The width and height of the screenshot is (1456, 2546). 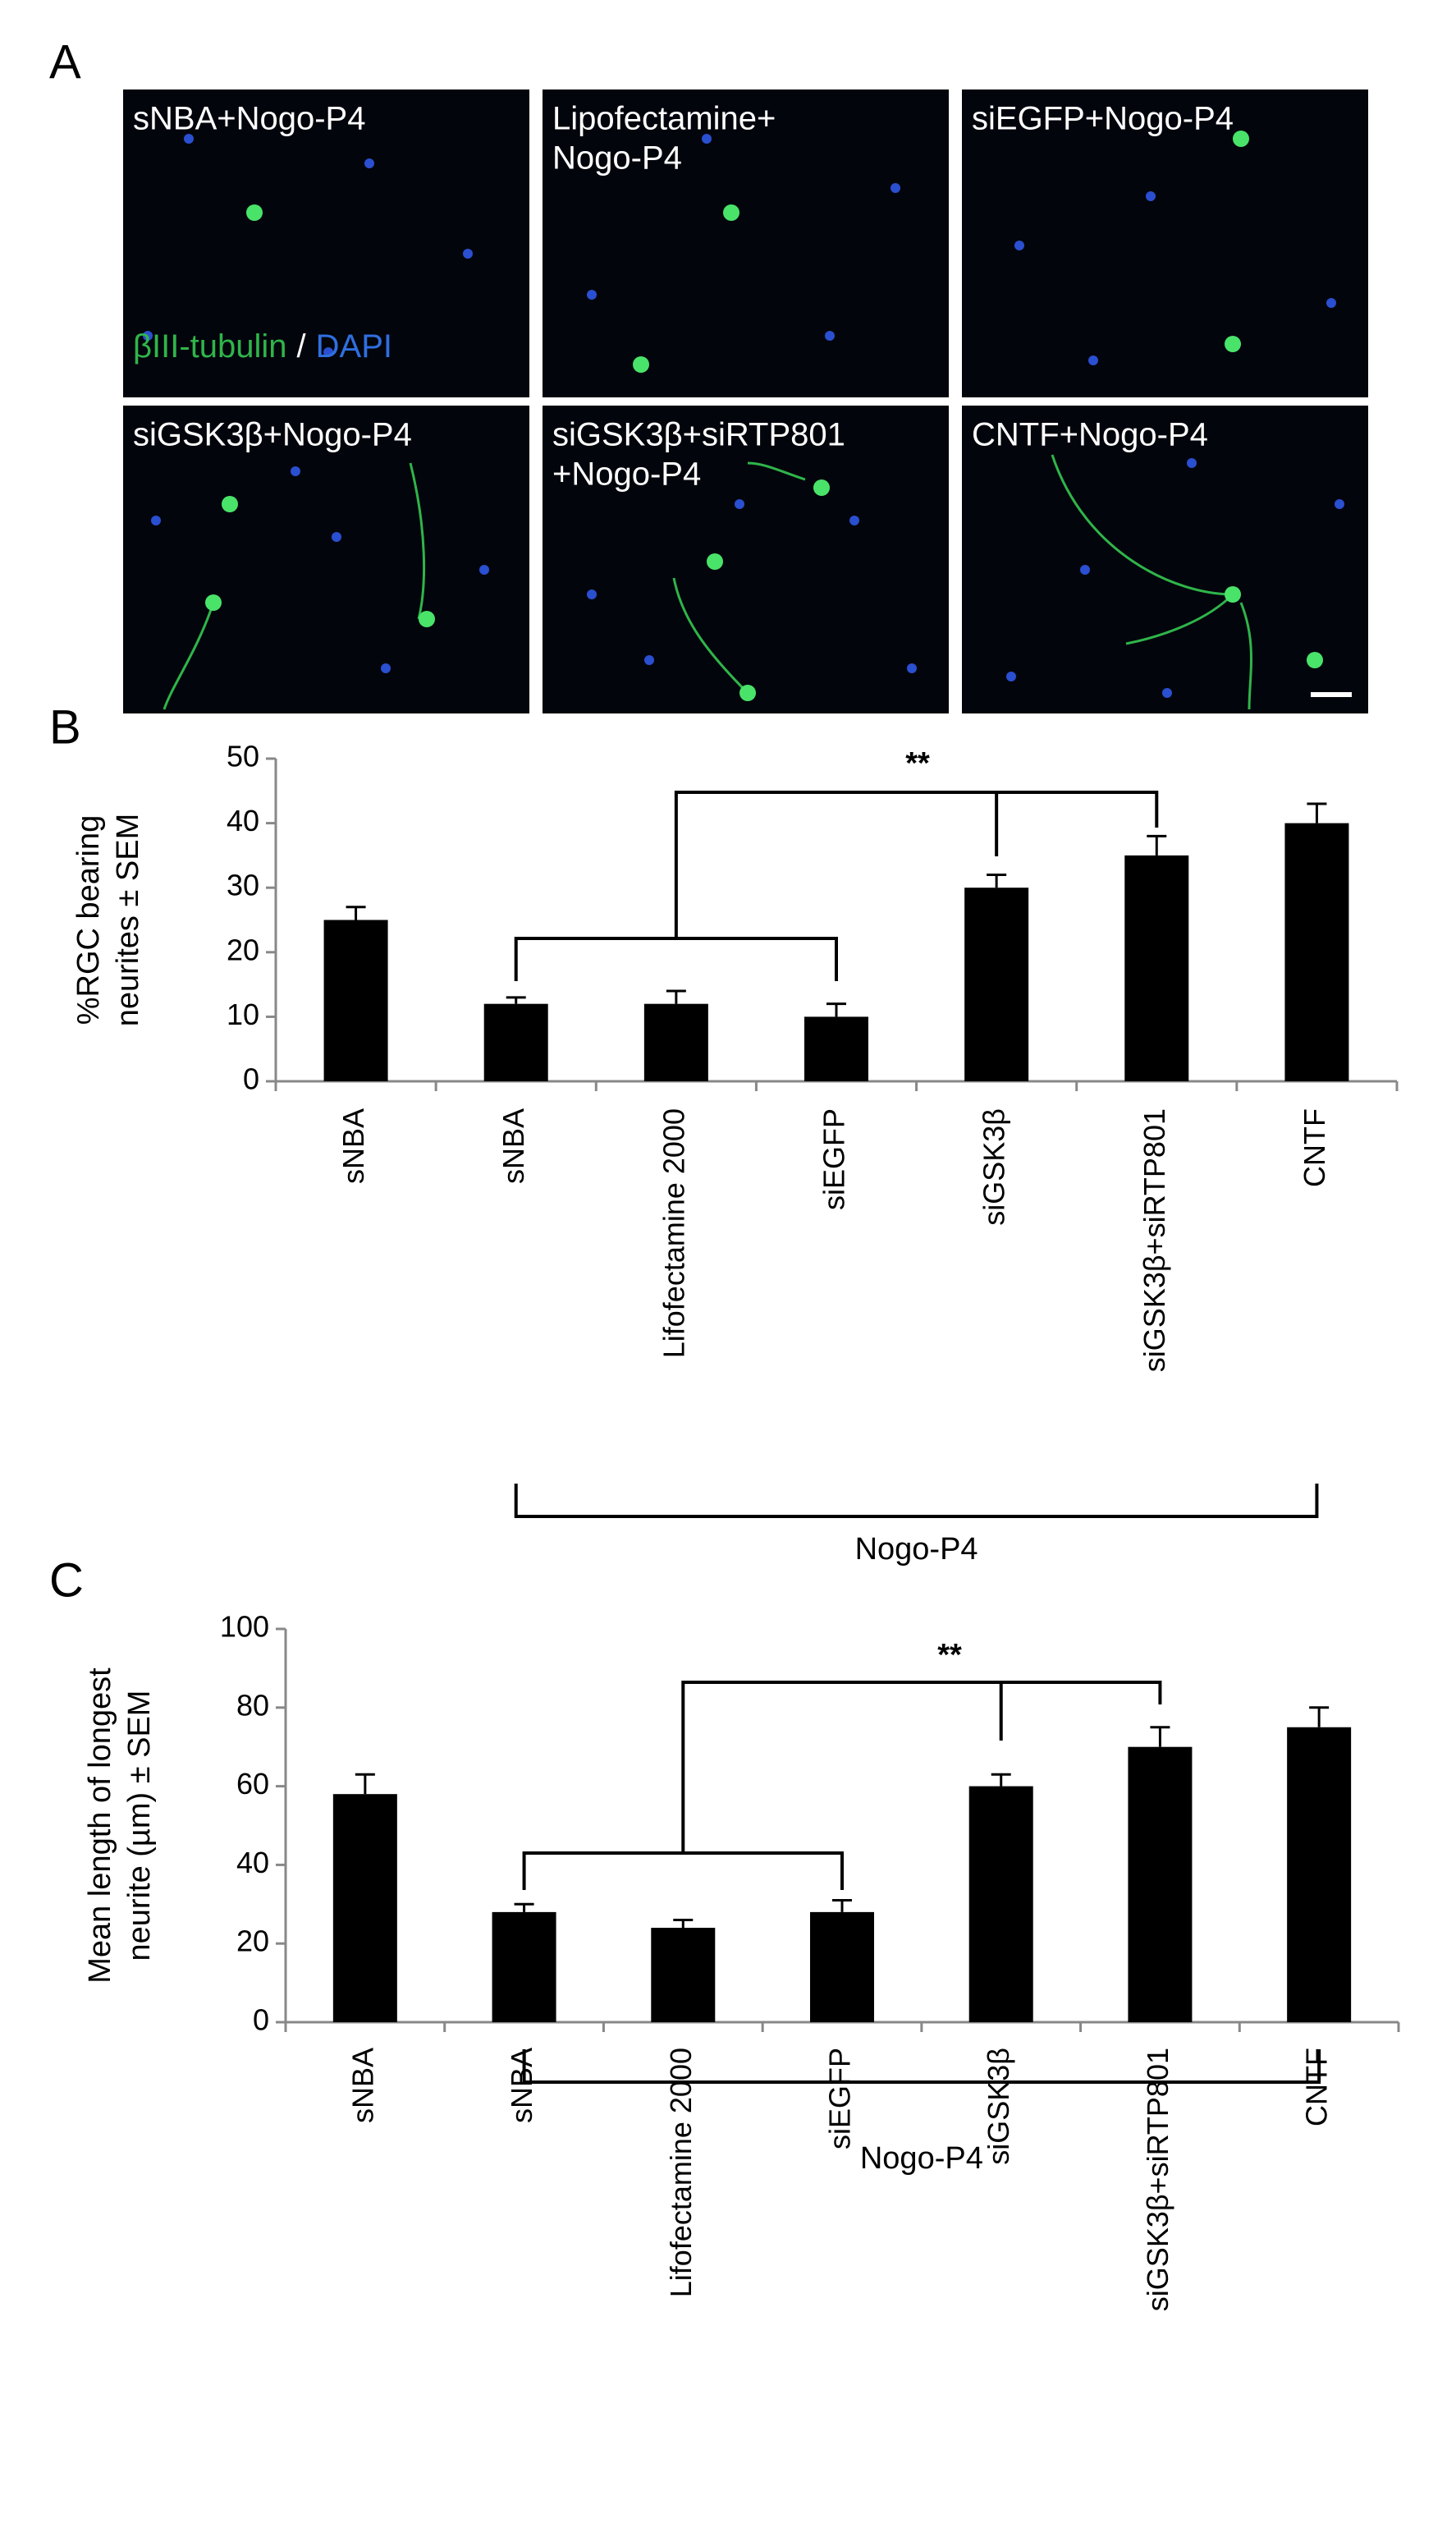 What do you see at coordinates (244, 1627) in the screenshot?
I see `y-tick-label: 100` at bounding box center [244, 1627].